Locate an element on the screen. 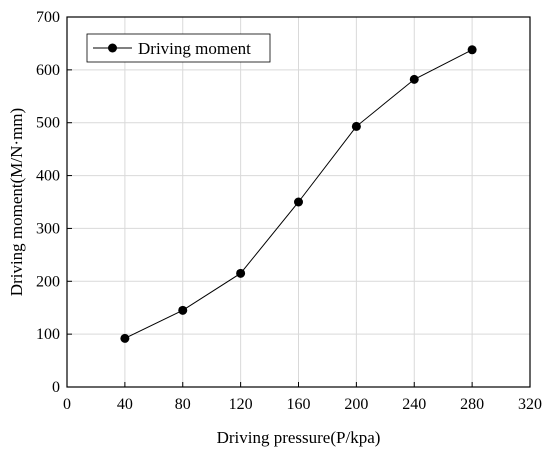  legend-label: Driving moment is located at coordinates (194, 48).